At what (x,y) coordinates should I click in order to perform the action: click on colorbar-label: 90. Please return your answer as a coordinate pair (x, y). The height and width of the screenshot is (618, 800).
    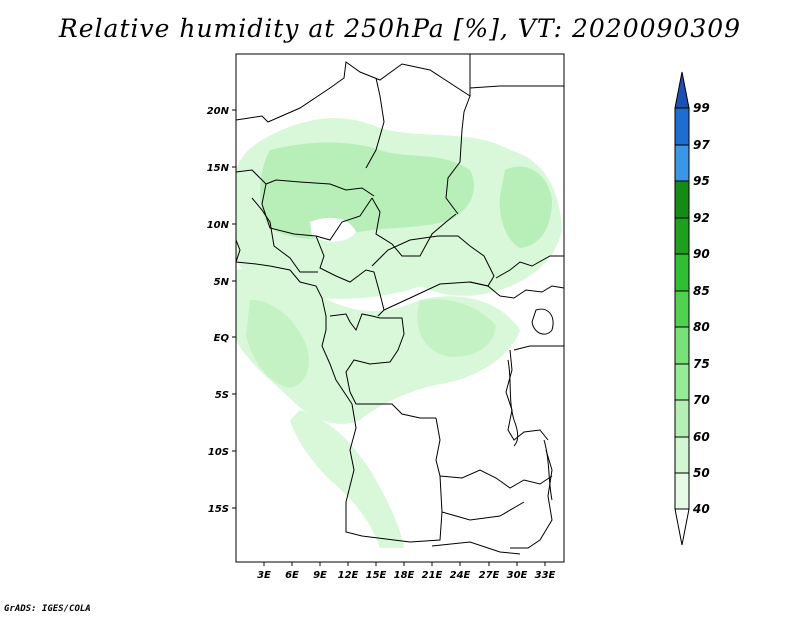
    Looking at the image, I should click on (701, 254).